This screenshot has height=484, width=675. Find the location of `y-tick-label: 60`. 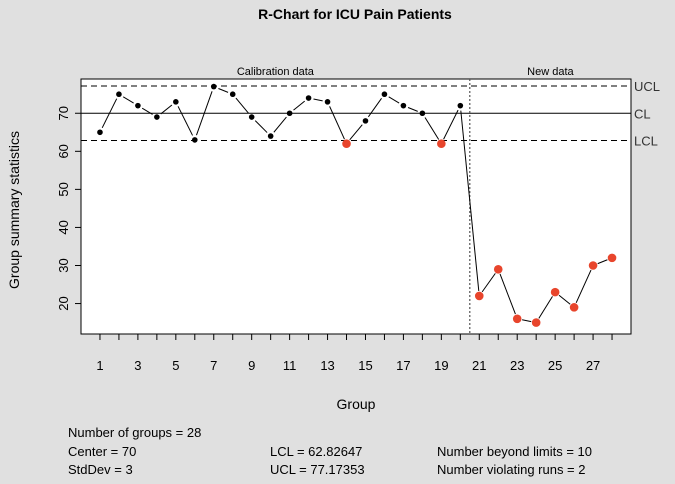

y-tick-label: 60 is located at coordinates (63, 151).